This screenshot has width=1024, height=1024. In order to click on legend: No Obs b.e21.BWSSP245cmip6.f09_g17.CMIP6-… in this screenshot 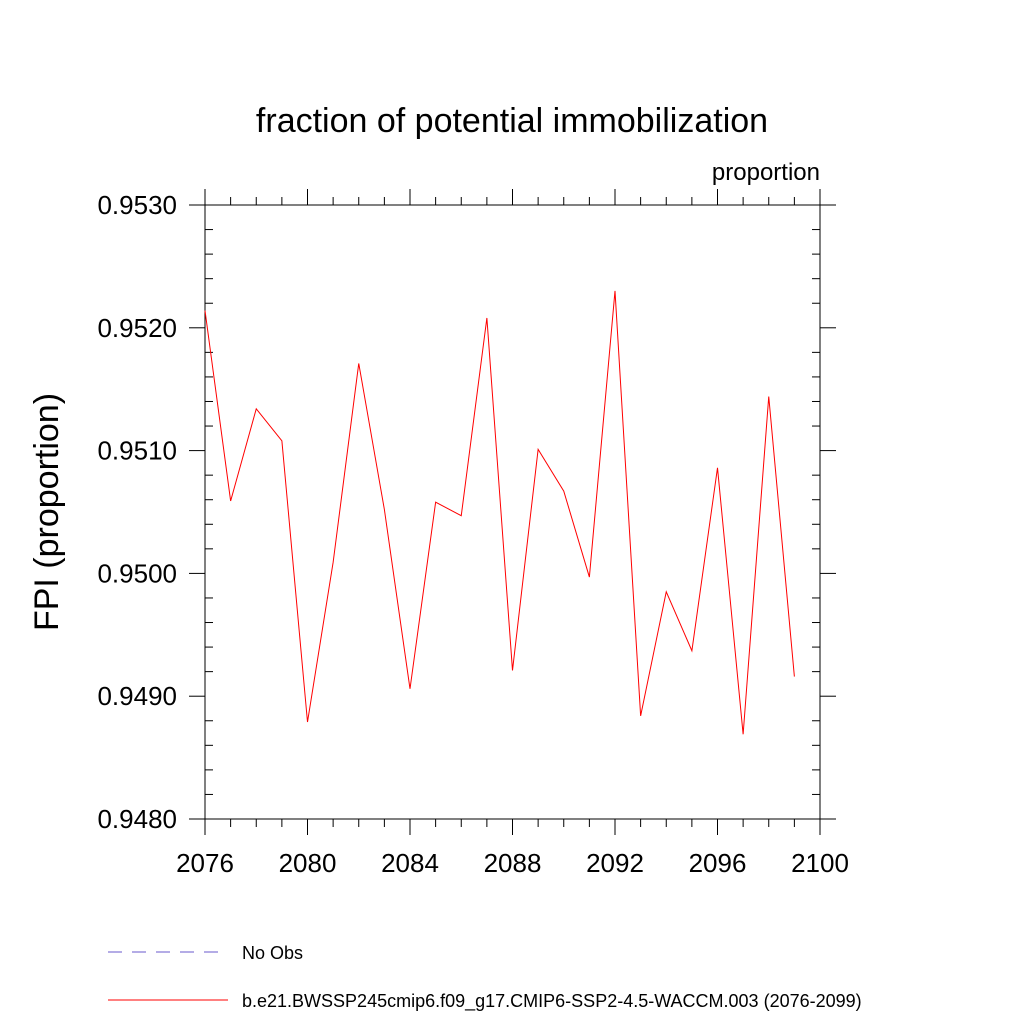, I will do `click(485, 977)`.